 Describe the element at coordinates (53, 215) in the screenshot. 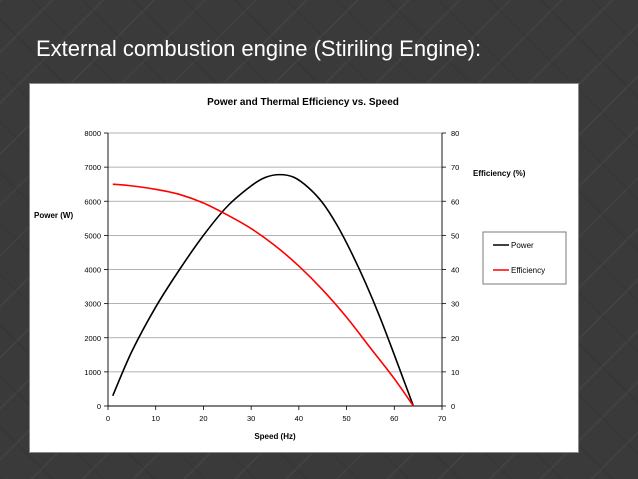

I see `y-axis-label: Power (W)` at that location.